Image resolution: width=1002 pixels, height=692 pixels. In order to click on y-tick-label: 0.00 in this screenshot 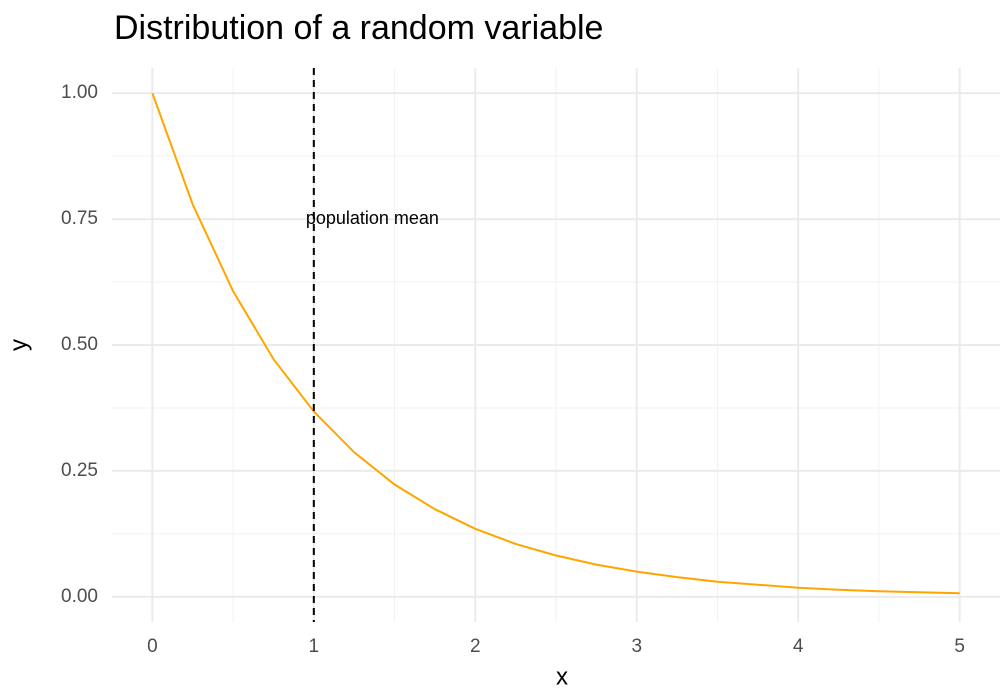, I will do `click(79, 596)`.